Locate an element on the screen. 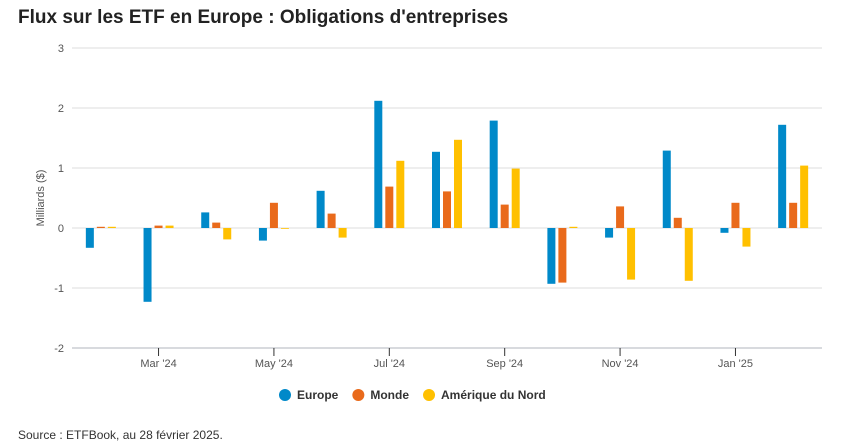 The width and height of the screenshot is (847, 446). y-tick-label: -1 is located at coordinates (59, 289).